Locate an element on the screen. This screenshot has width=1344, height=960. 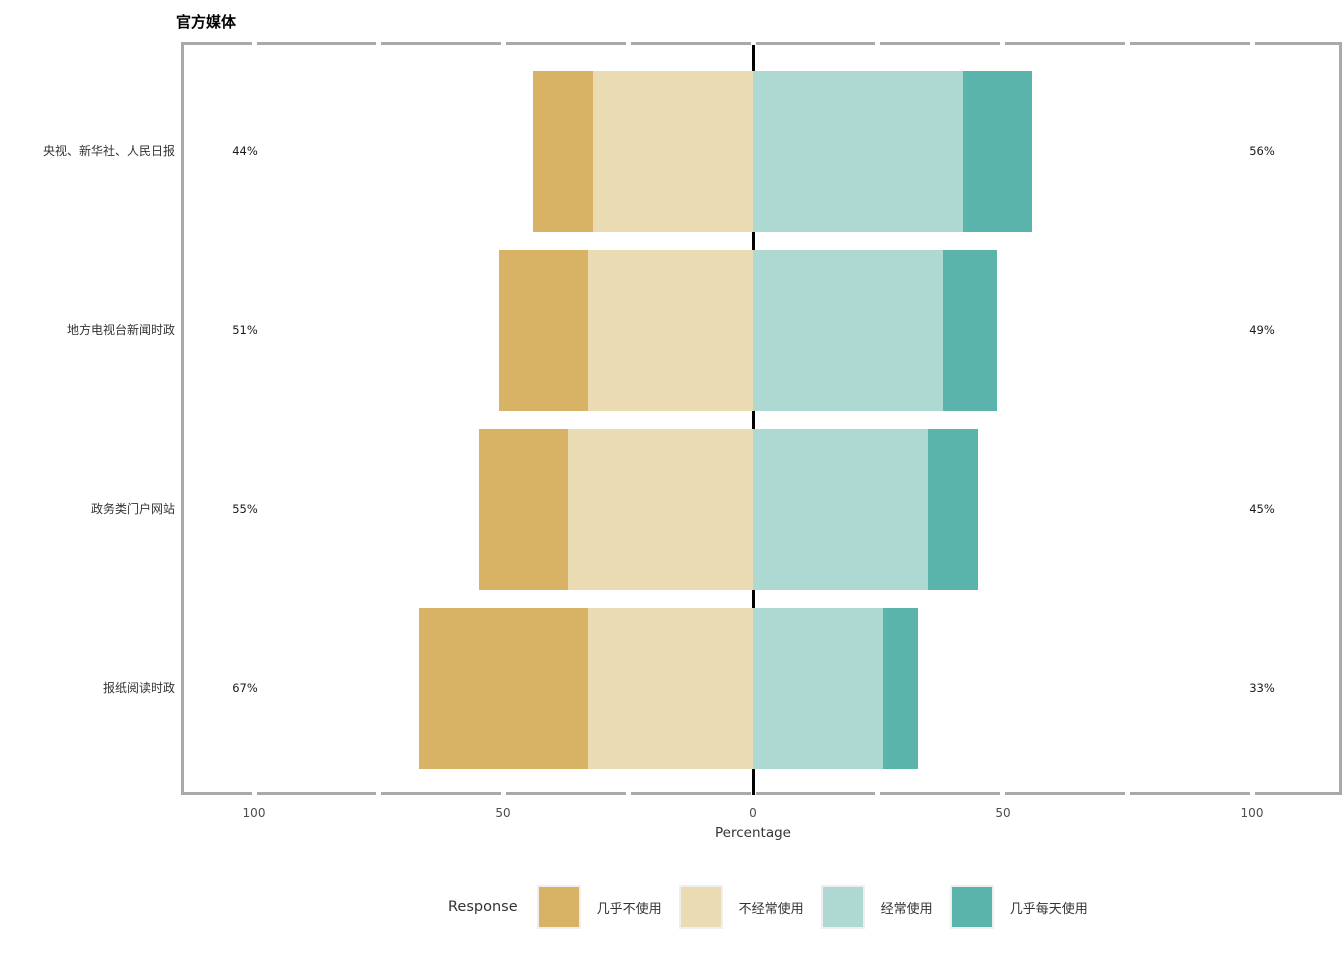
legend-swatch-infrequent is located at coordinates (700, 907).